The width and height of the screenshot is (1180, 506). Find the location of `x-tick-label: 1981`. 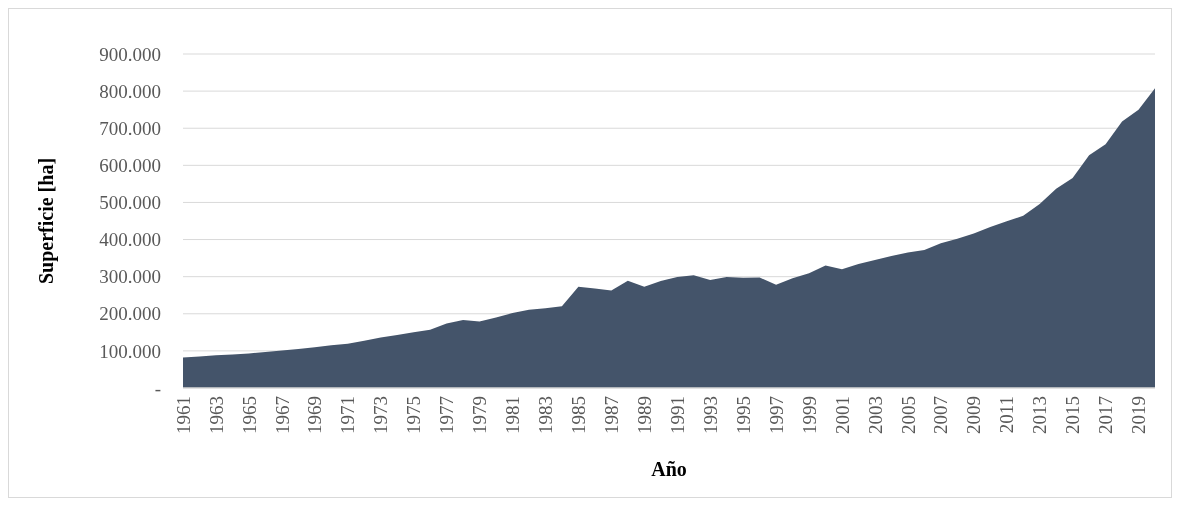

x-tick-label: 1981 is located at coordinates (513, 415).